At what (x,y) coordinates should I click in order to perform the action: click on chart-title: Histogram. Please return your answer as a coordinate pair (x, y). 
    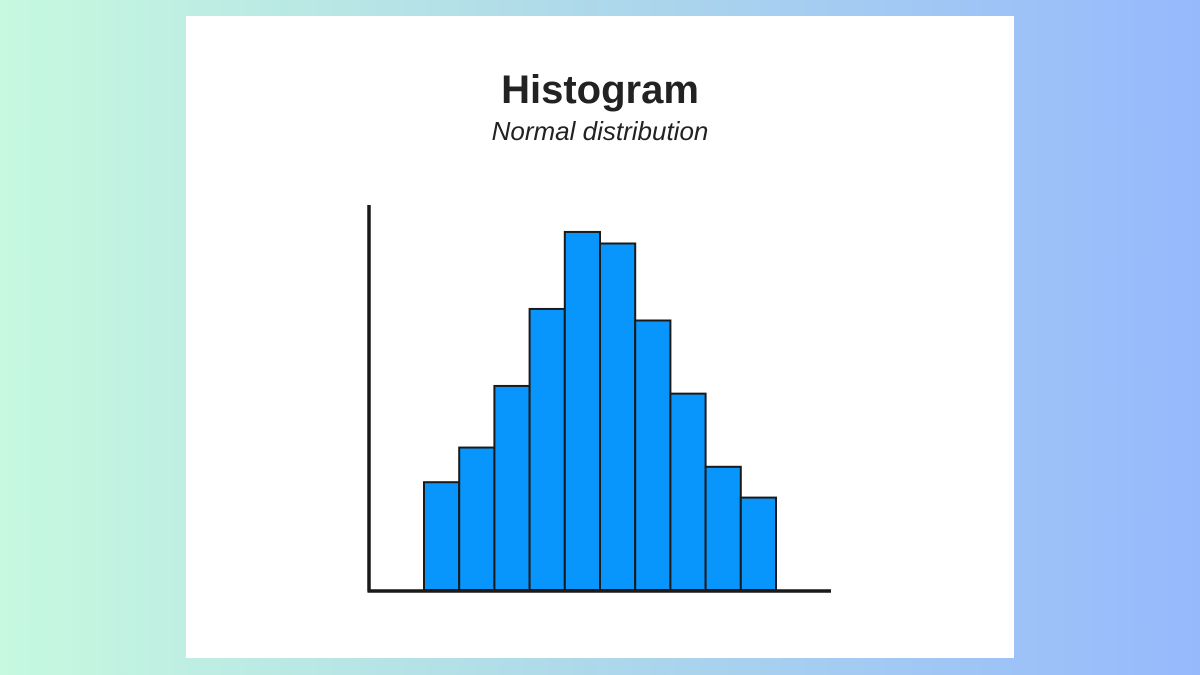
    Looking at the image, I should click on (600, 90).